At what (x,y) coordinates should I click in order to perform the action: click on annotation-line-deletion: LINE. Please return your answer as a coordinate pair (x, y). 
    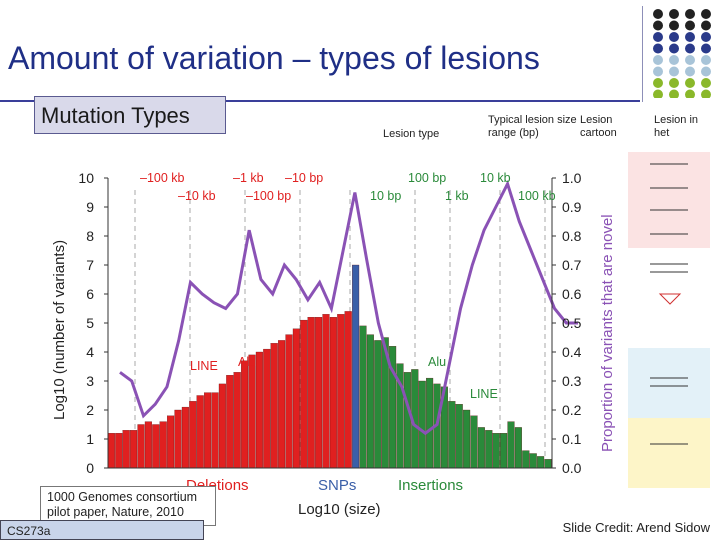
    Looking at the image, I should click on (204, 366).